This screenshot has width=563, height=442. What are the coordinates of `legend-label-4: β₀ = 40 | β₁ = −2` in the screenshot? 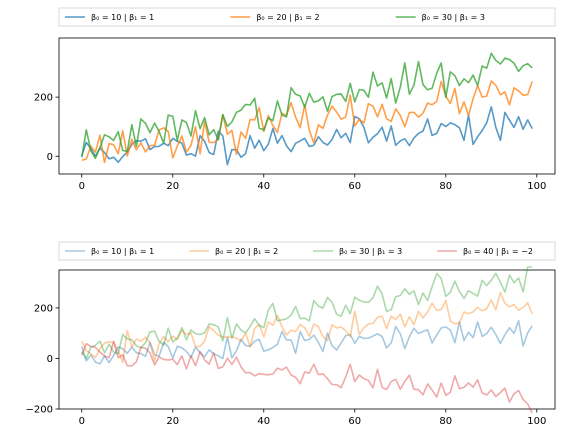 It's located at (498, 251).